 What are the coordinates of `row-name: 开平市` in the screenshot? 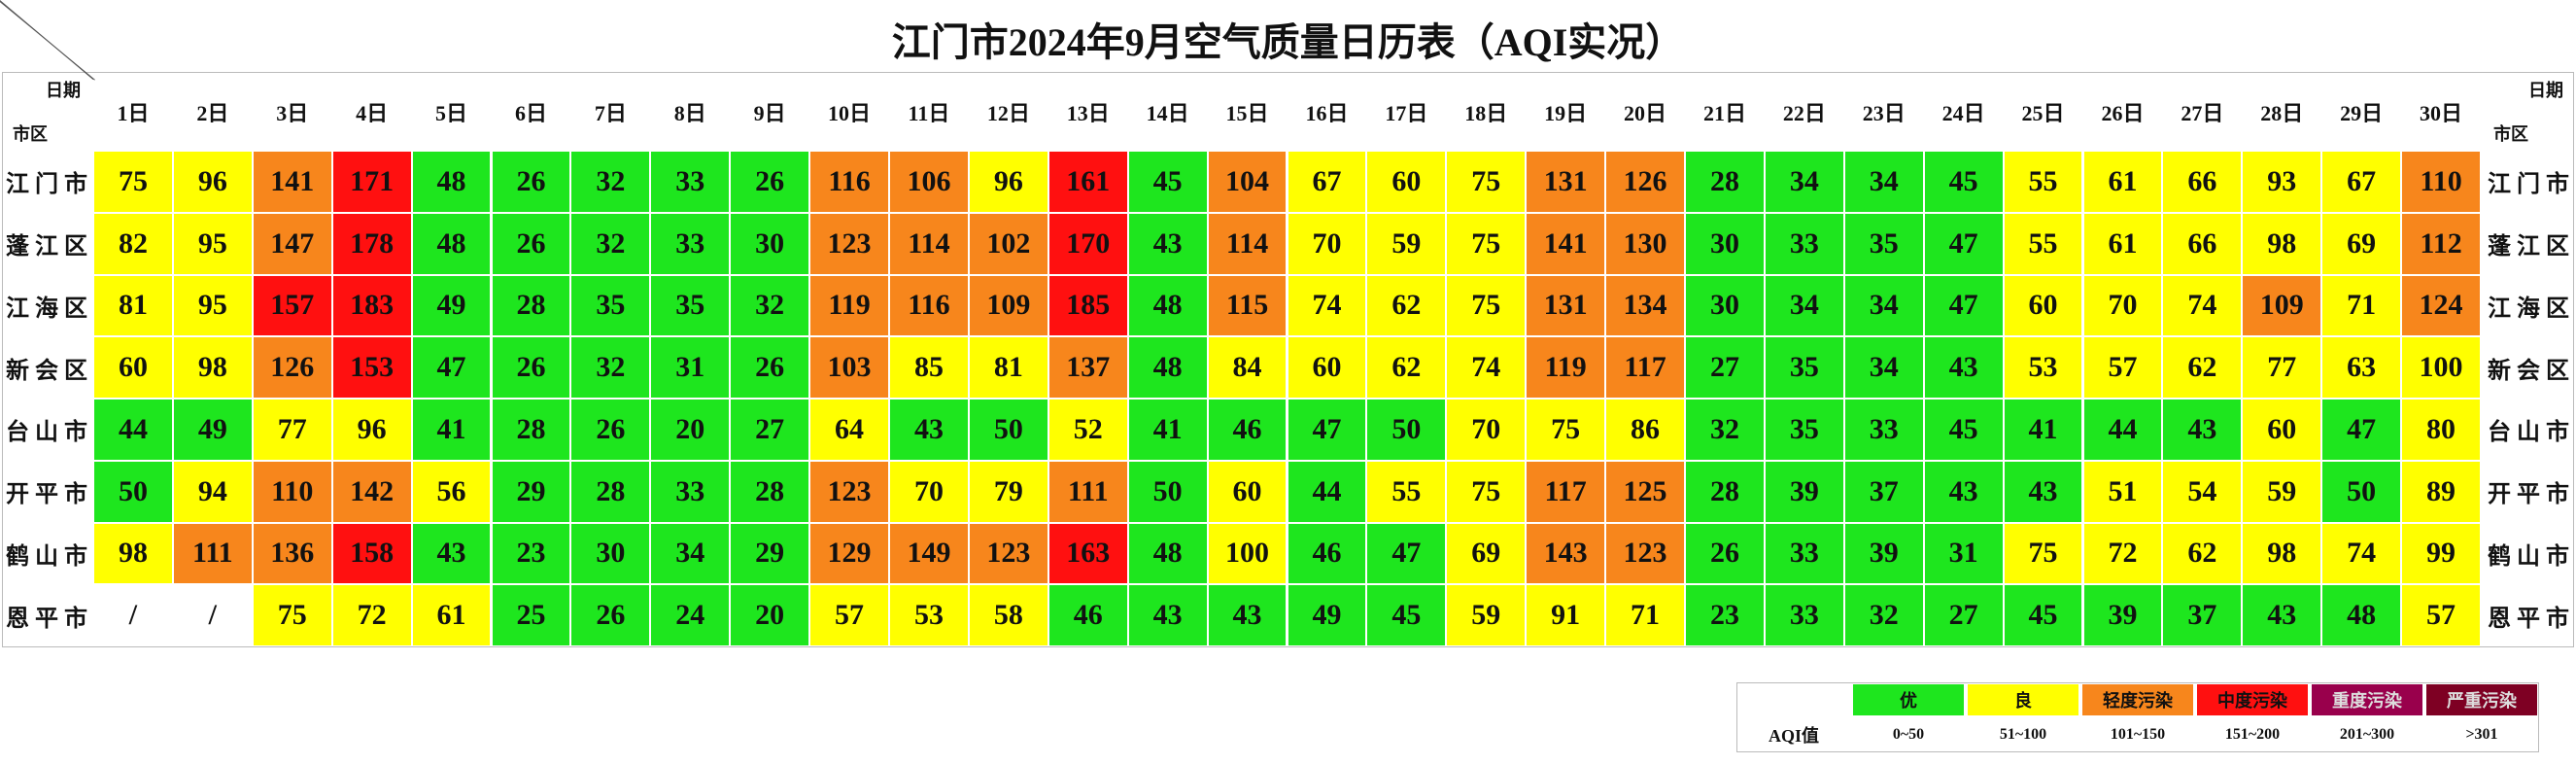 It's located at (49, 495).